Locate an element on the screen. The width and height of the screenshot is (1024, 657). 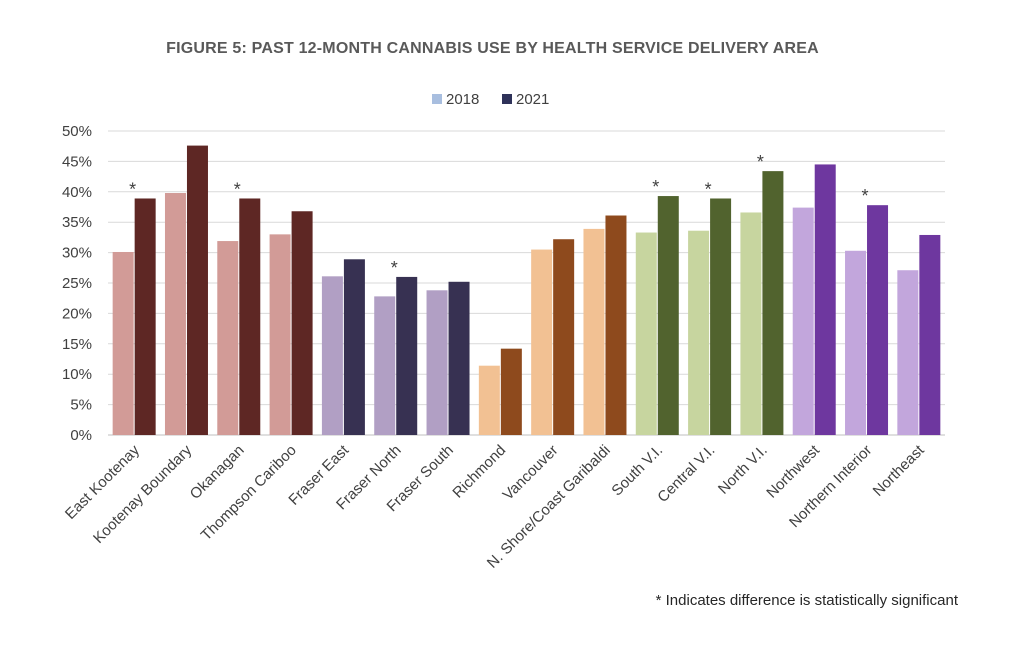
y-tick-label: 25% is located at coordinates (77, 283).